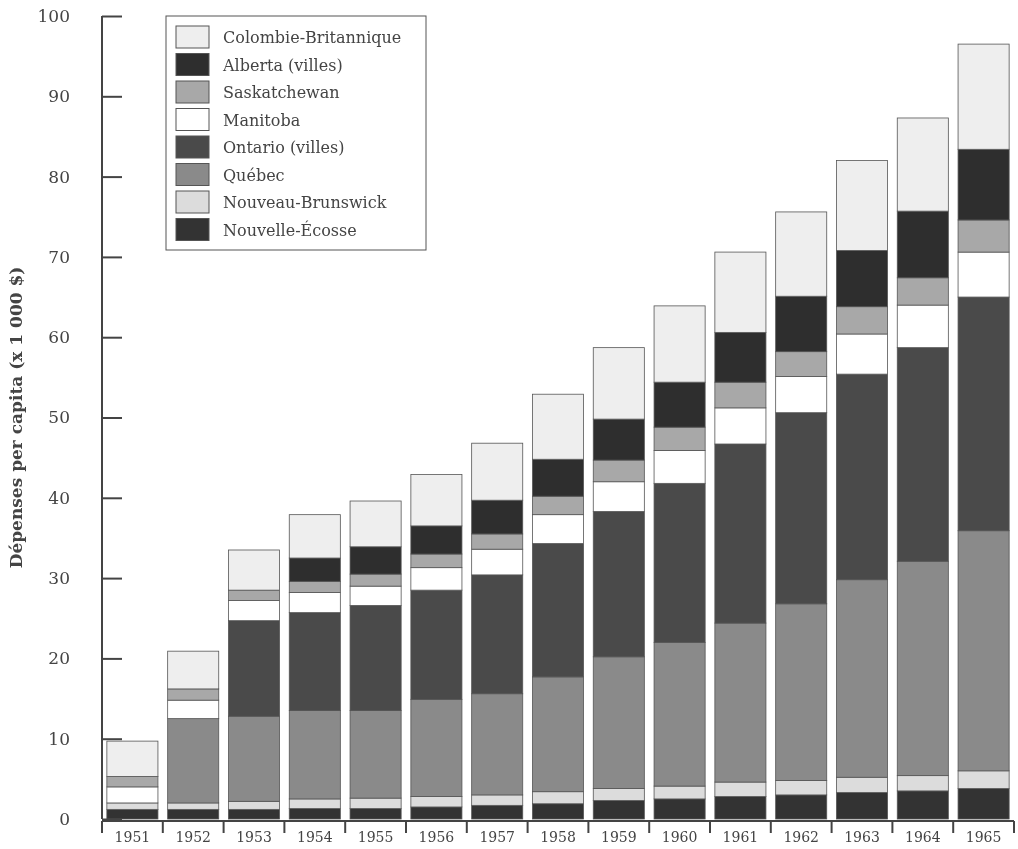 This screenshot has width=1018, height=849. What do you see at coordinates (801, 837) in the screenshot?
I see `x-tick-label: 1962` at bounding box center [801, 837].